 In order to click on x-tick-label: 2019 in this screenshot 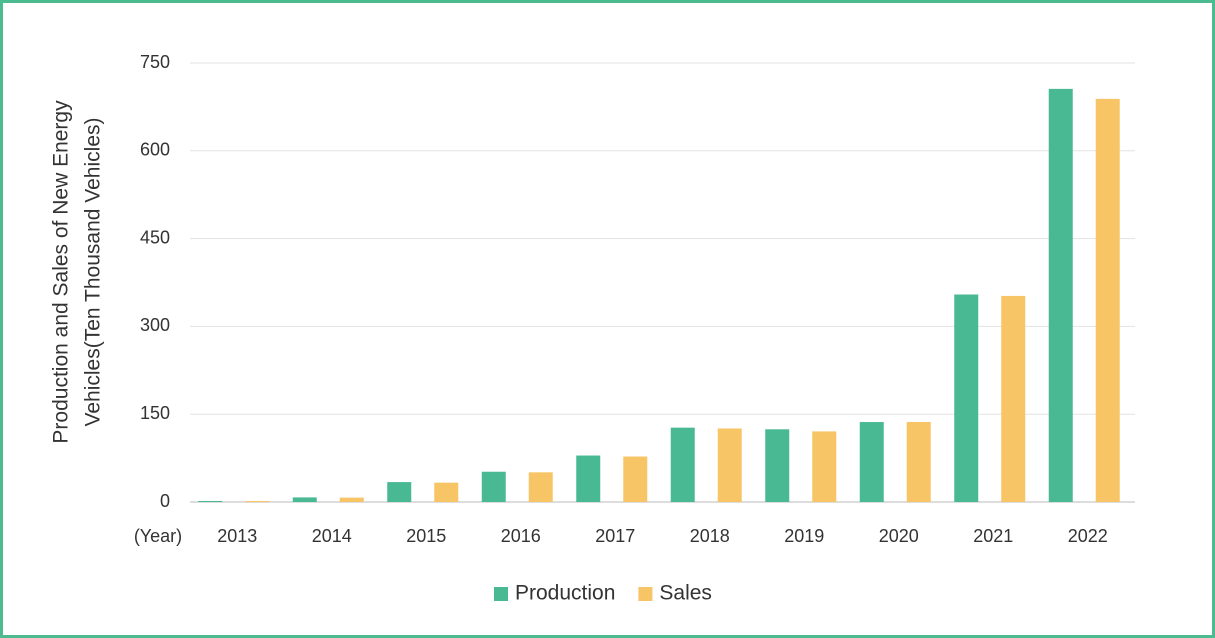, I will do `click(804, 536)`.